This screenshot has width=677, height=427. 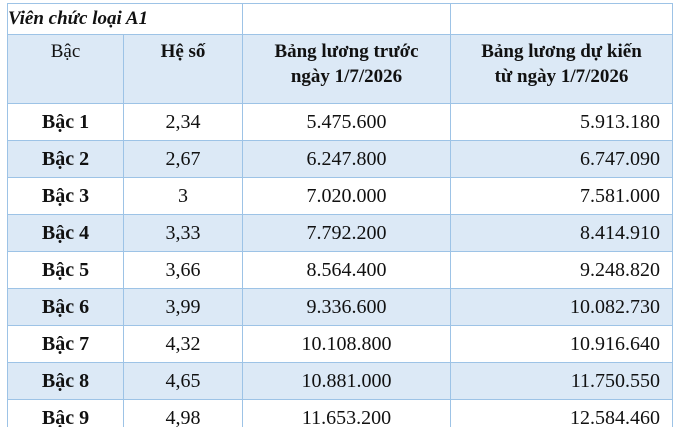 What do you see at coordinates (561, 270) in the screenshot?
I see `cell-luong-du-kien: 9.248.820` at bounding box center [561, 270].